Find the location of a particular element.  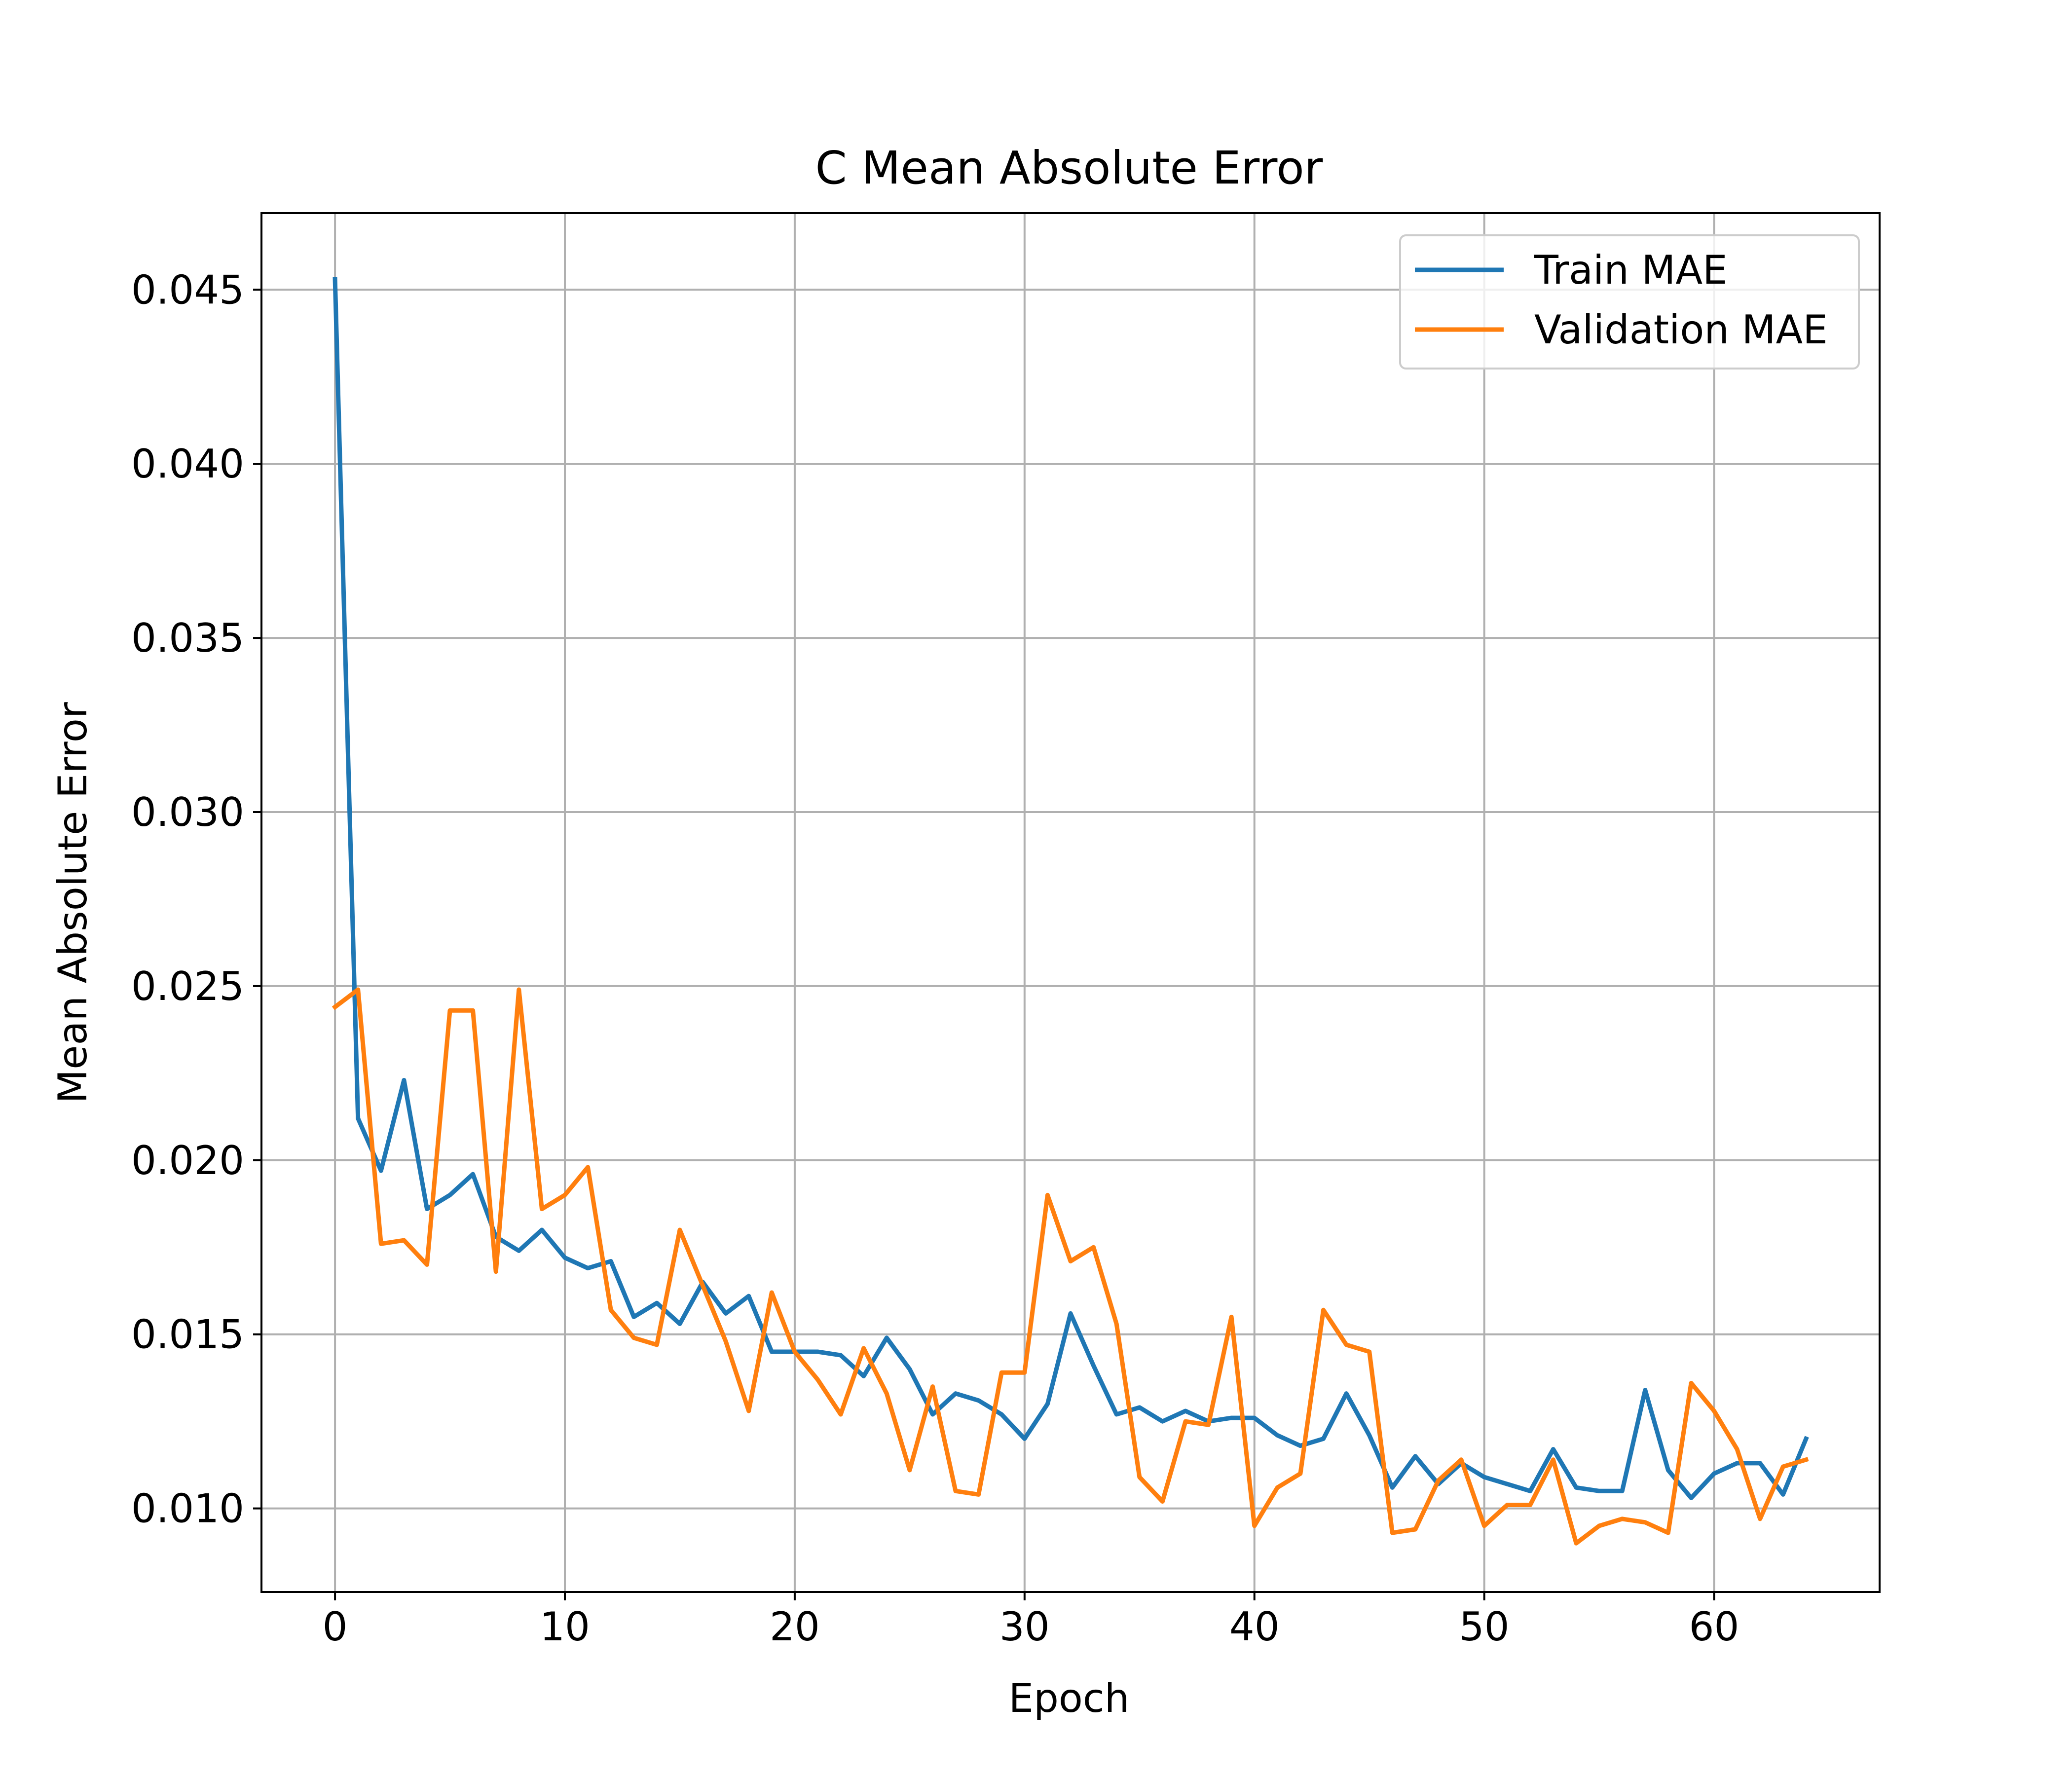

x-tick-label: 40 is located at coordinates (1254, 1627).